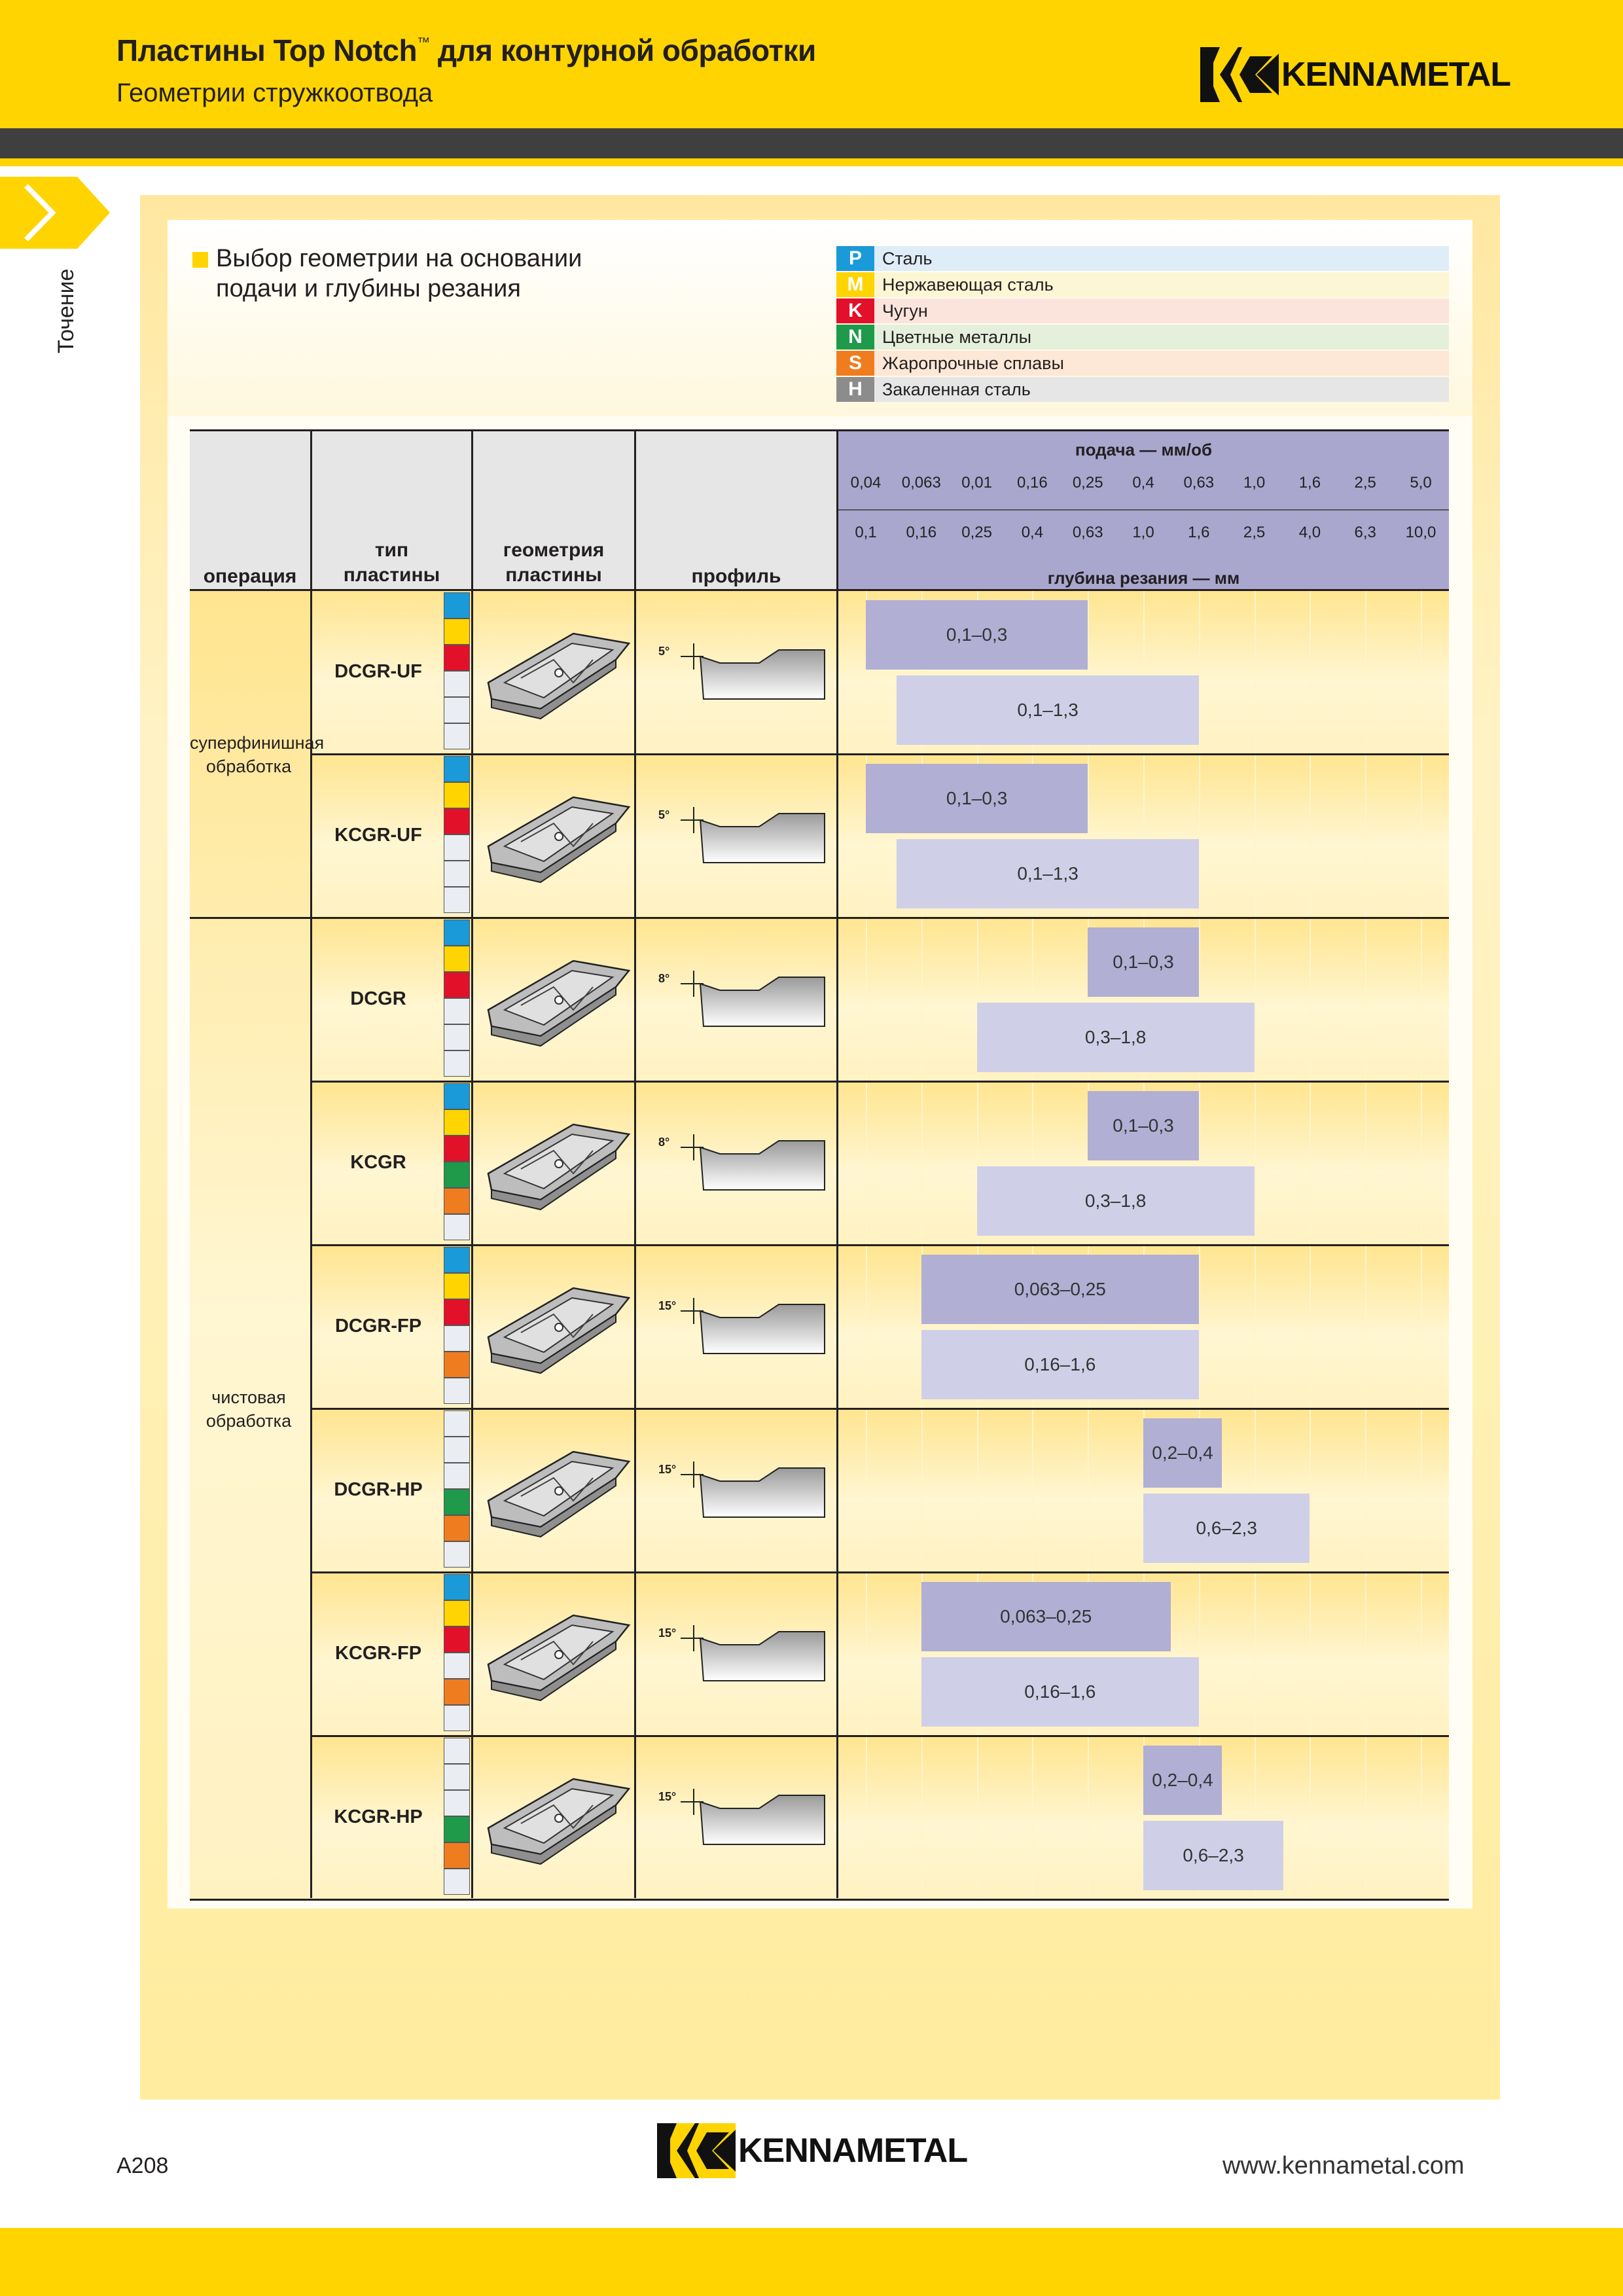 Image resolution: width=1623 pixels, height=2296 pixels. Describe the element at coordinates (250, 510) in the screenshot. I see `header-cell-operation` at that location.